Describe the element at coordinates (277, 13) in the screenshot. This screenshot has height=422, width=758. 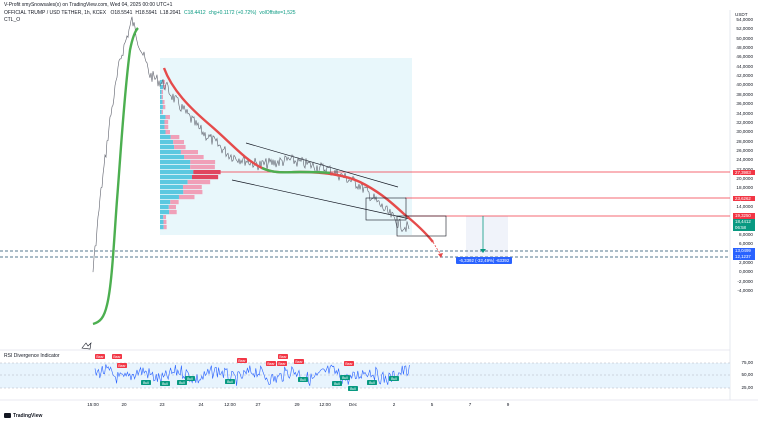
I see `ohlc-5: volOffsite=1,525` at that location.